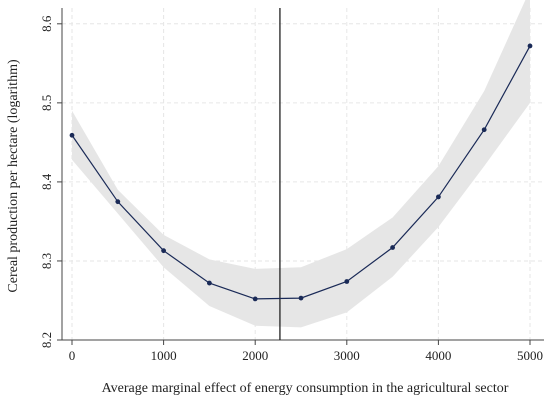 The width and height of the screenshot is (550, 402). What do you see at coordinates (46, 23) in the screenshot?
I see `y-tick-label: 8.6` at bounding box center [46, 23].